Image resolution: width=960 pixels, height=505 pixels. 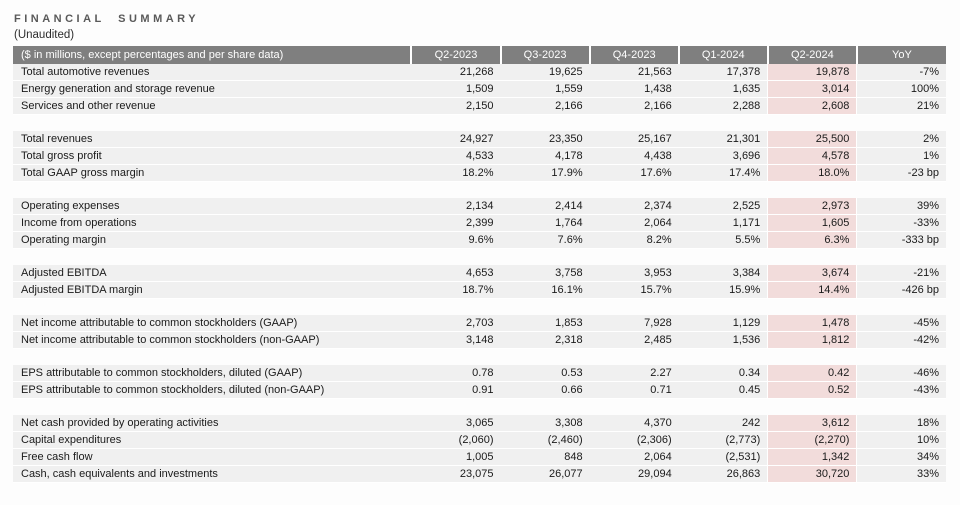 What do you see at coordinates (901, 89) in the screenshot?
I see `yoy-value-cell: 100%` at bounding box center [901, 89].